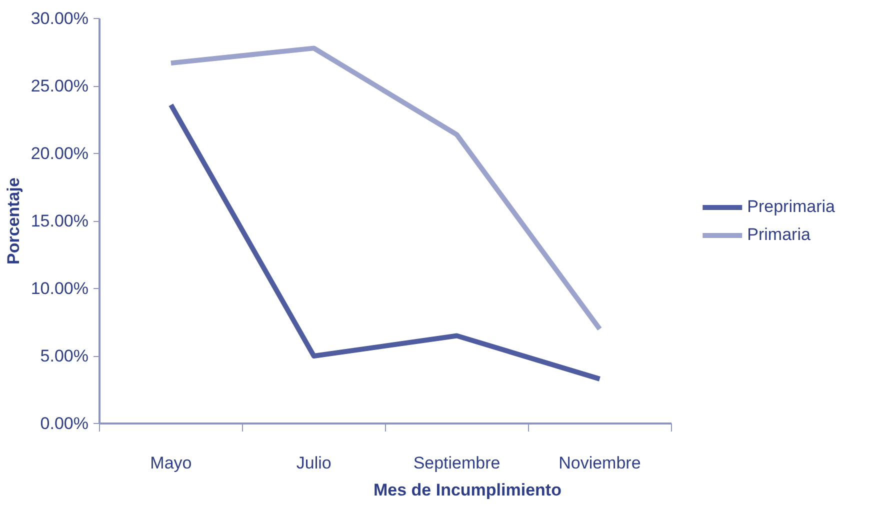 The image size is (878, 522). What do you see at coordinates (599, 463) in the screenshot?
I see `x-tick-label: Noviembre` at bounding box center [599, 463].